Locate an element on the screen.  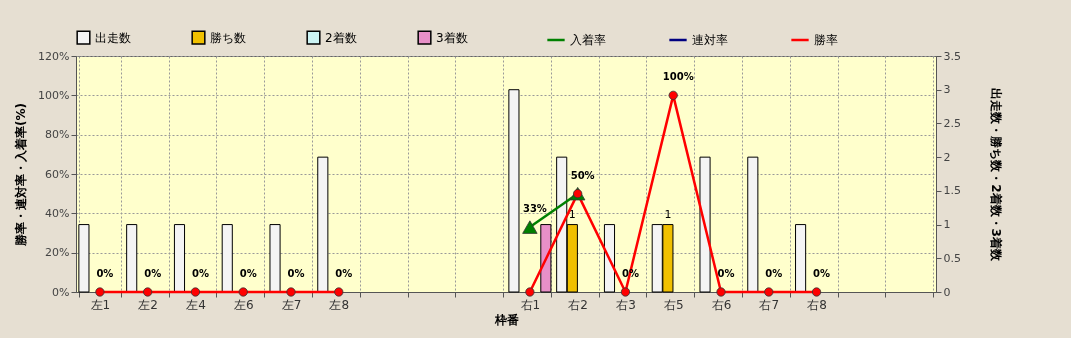
y2-tick-label: 0.5 is located at coordinates (952, 258).